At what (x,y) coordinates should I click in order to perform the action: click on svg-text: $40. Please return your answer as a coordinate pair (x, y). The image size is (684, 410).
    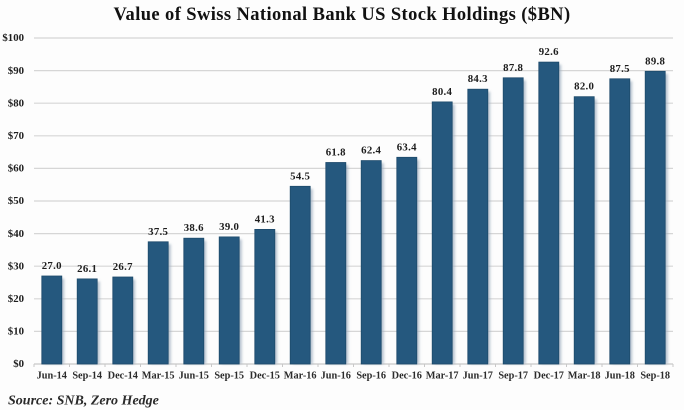
    Looking at the image, I should click on (16, 234).